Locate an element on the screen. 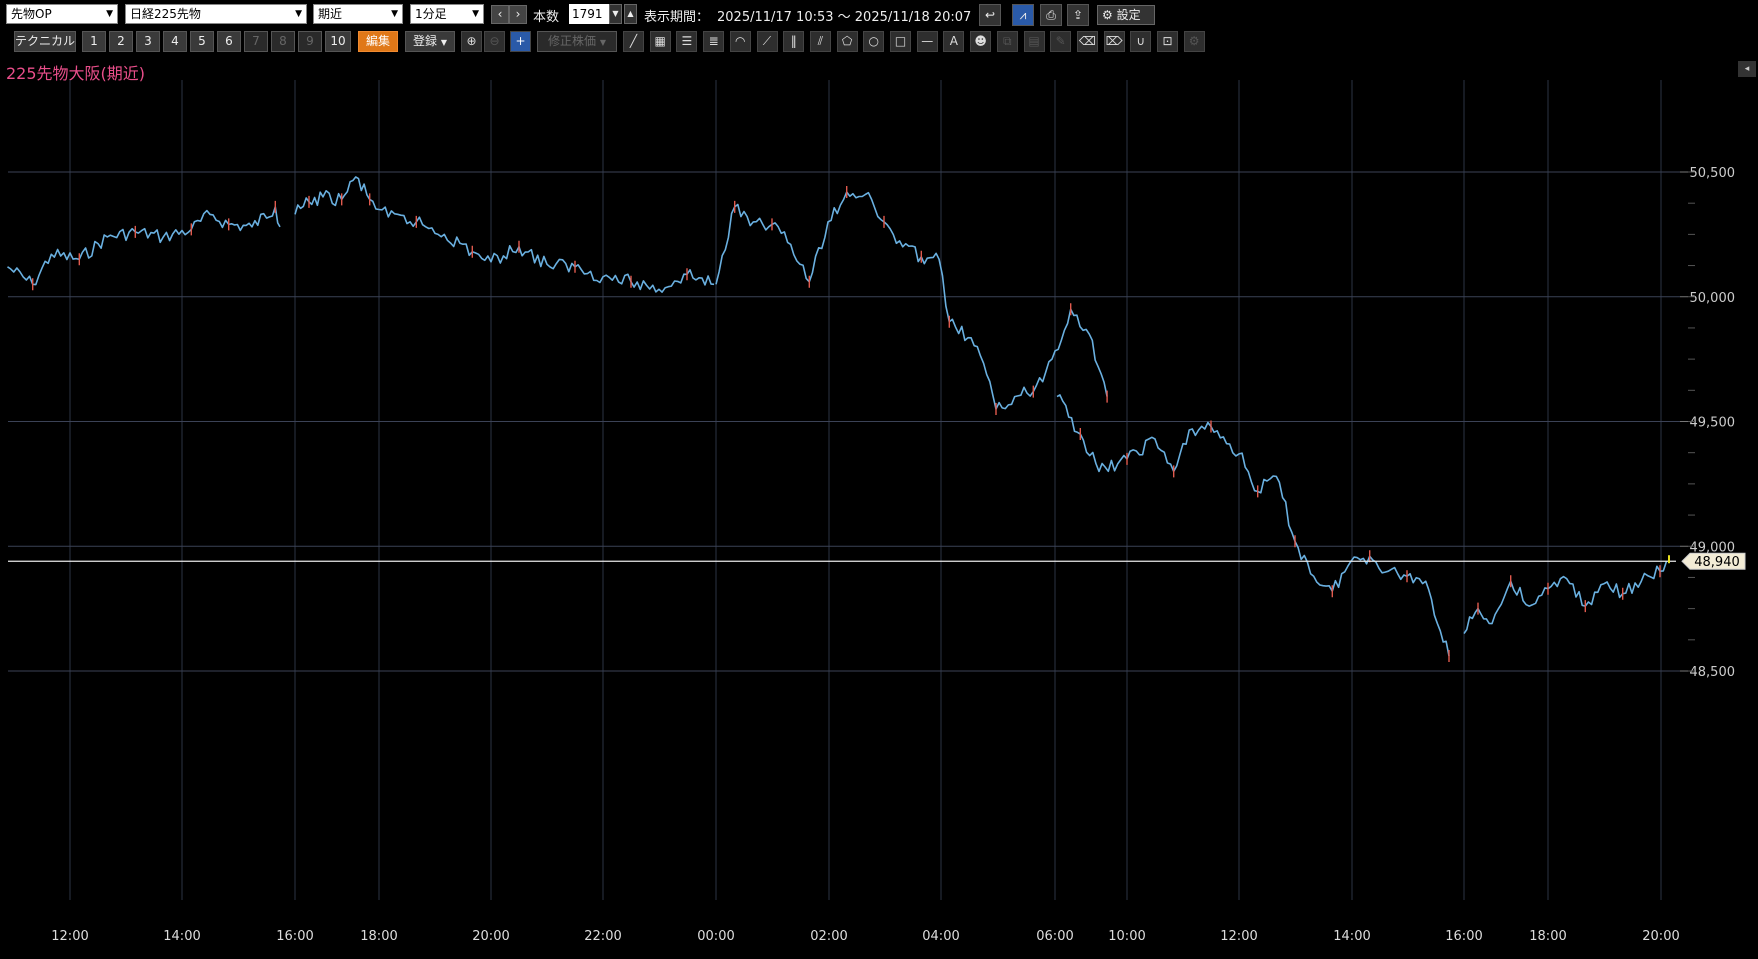  crosshair-icon: + is located at coordinates (520, 41).